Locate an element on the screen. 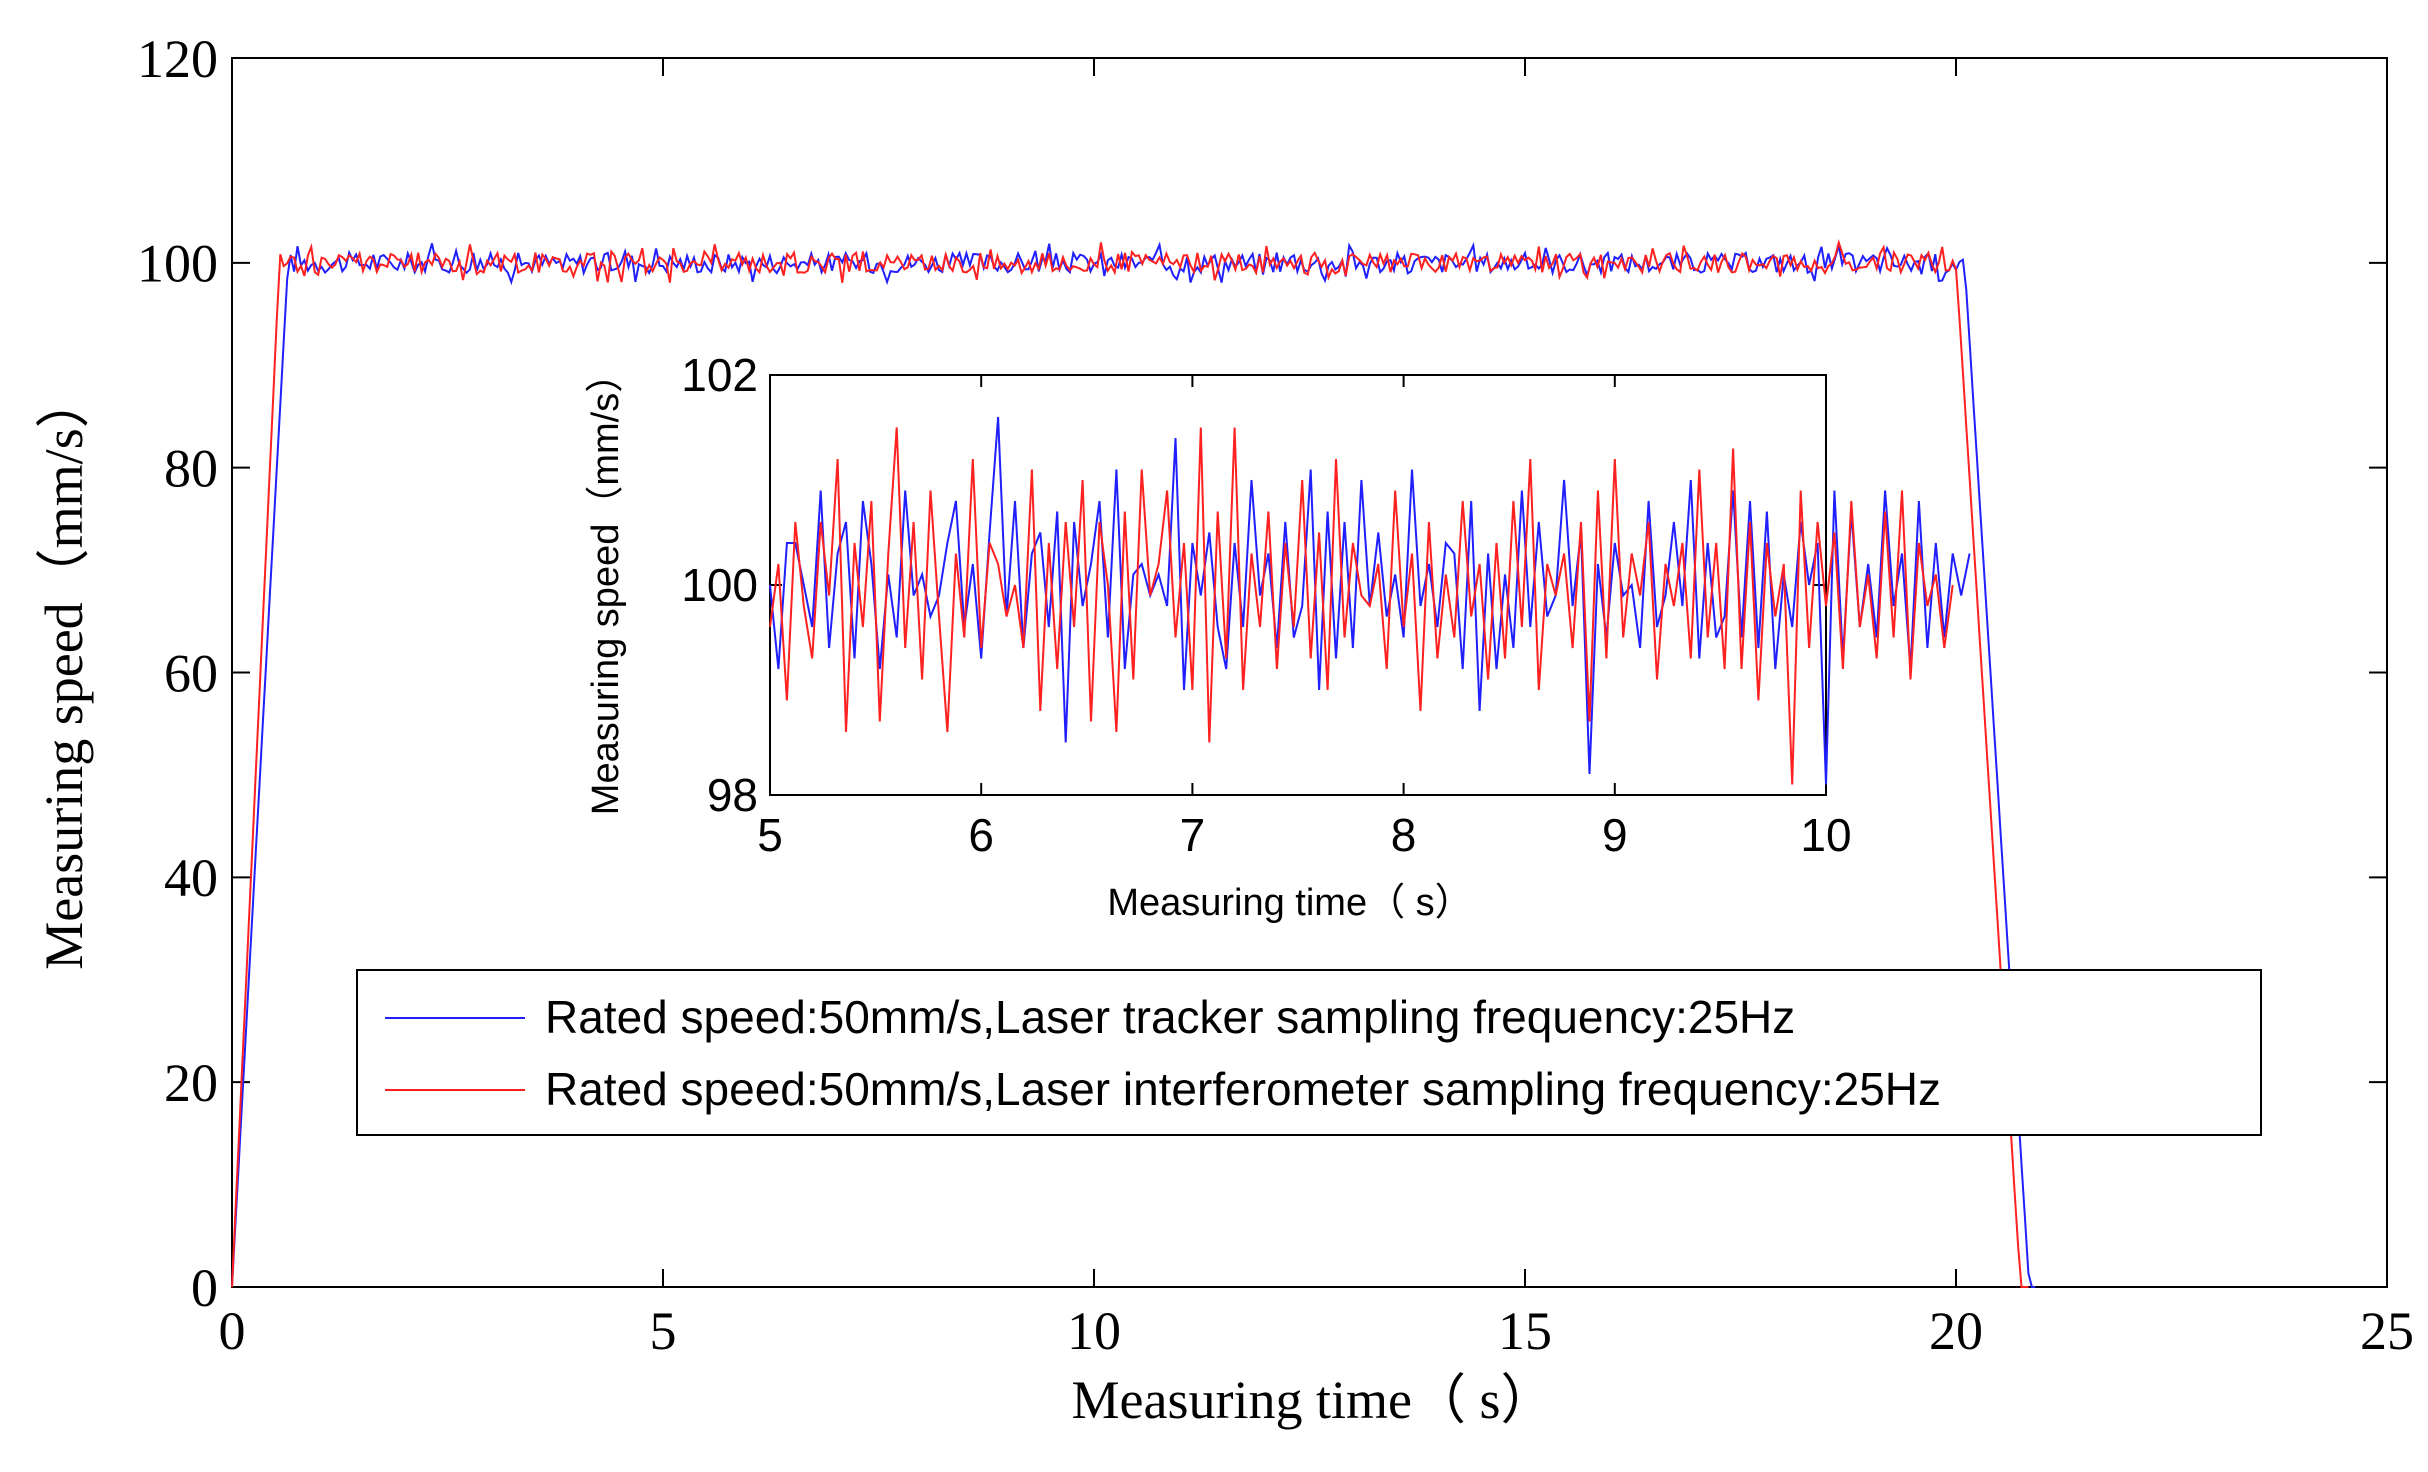  main-x-axis-label: Measuring time（ s） is located at coordinates (1313, 1400).